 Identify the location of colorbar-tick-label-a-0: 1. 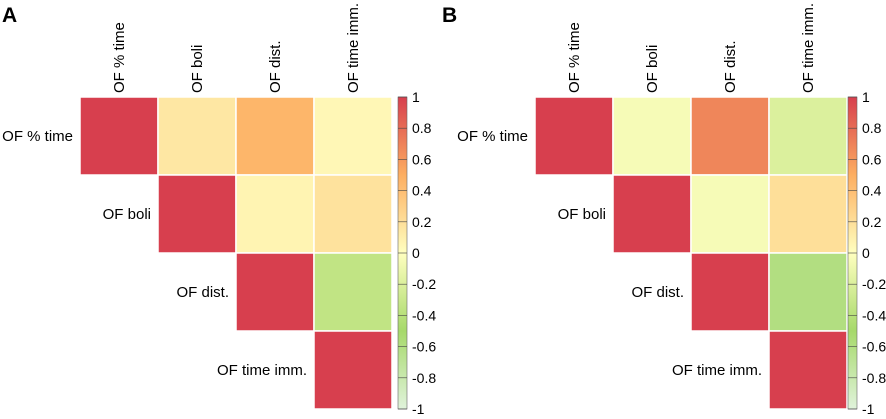
(416, 97).